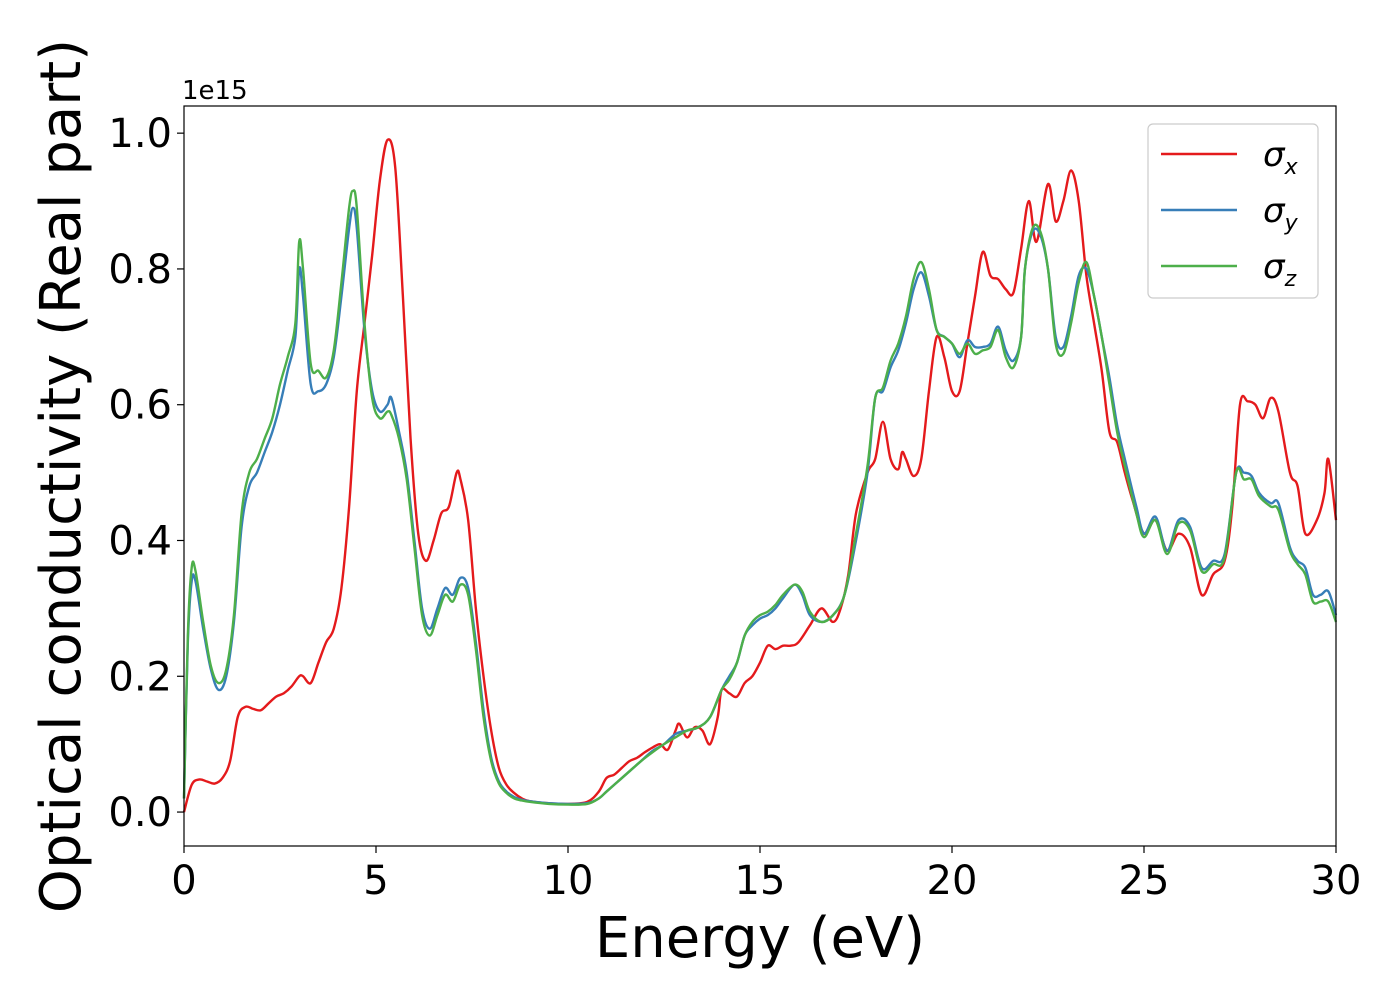 The width and height of the screenshot is (1400, 1000). Describe the element at coordinates (183, 881) in the screenshot. I see `x-tick-label: 0` at that location.